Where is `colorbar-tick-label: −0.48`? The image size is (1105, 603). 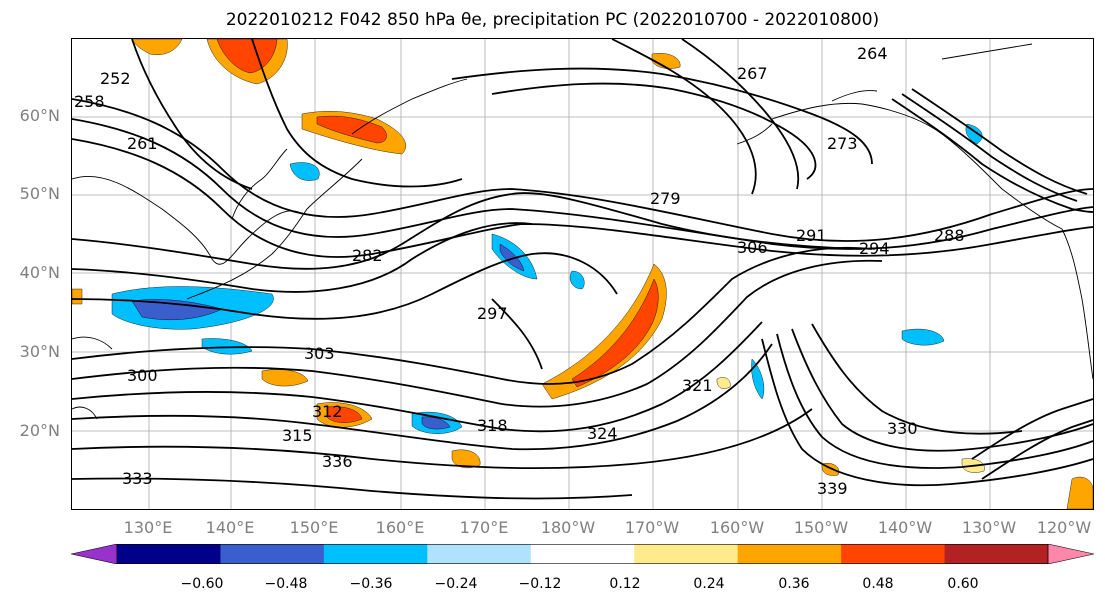
colorbar-tick-label: −0.48 is located at coordinates (286, 584).